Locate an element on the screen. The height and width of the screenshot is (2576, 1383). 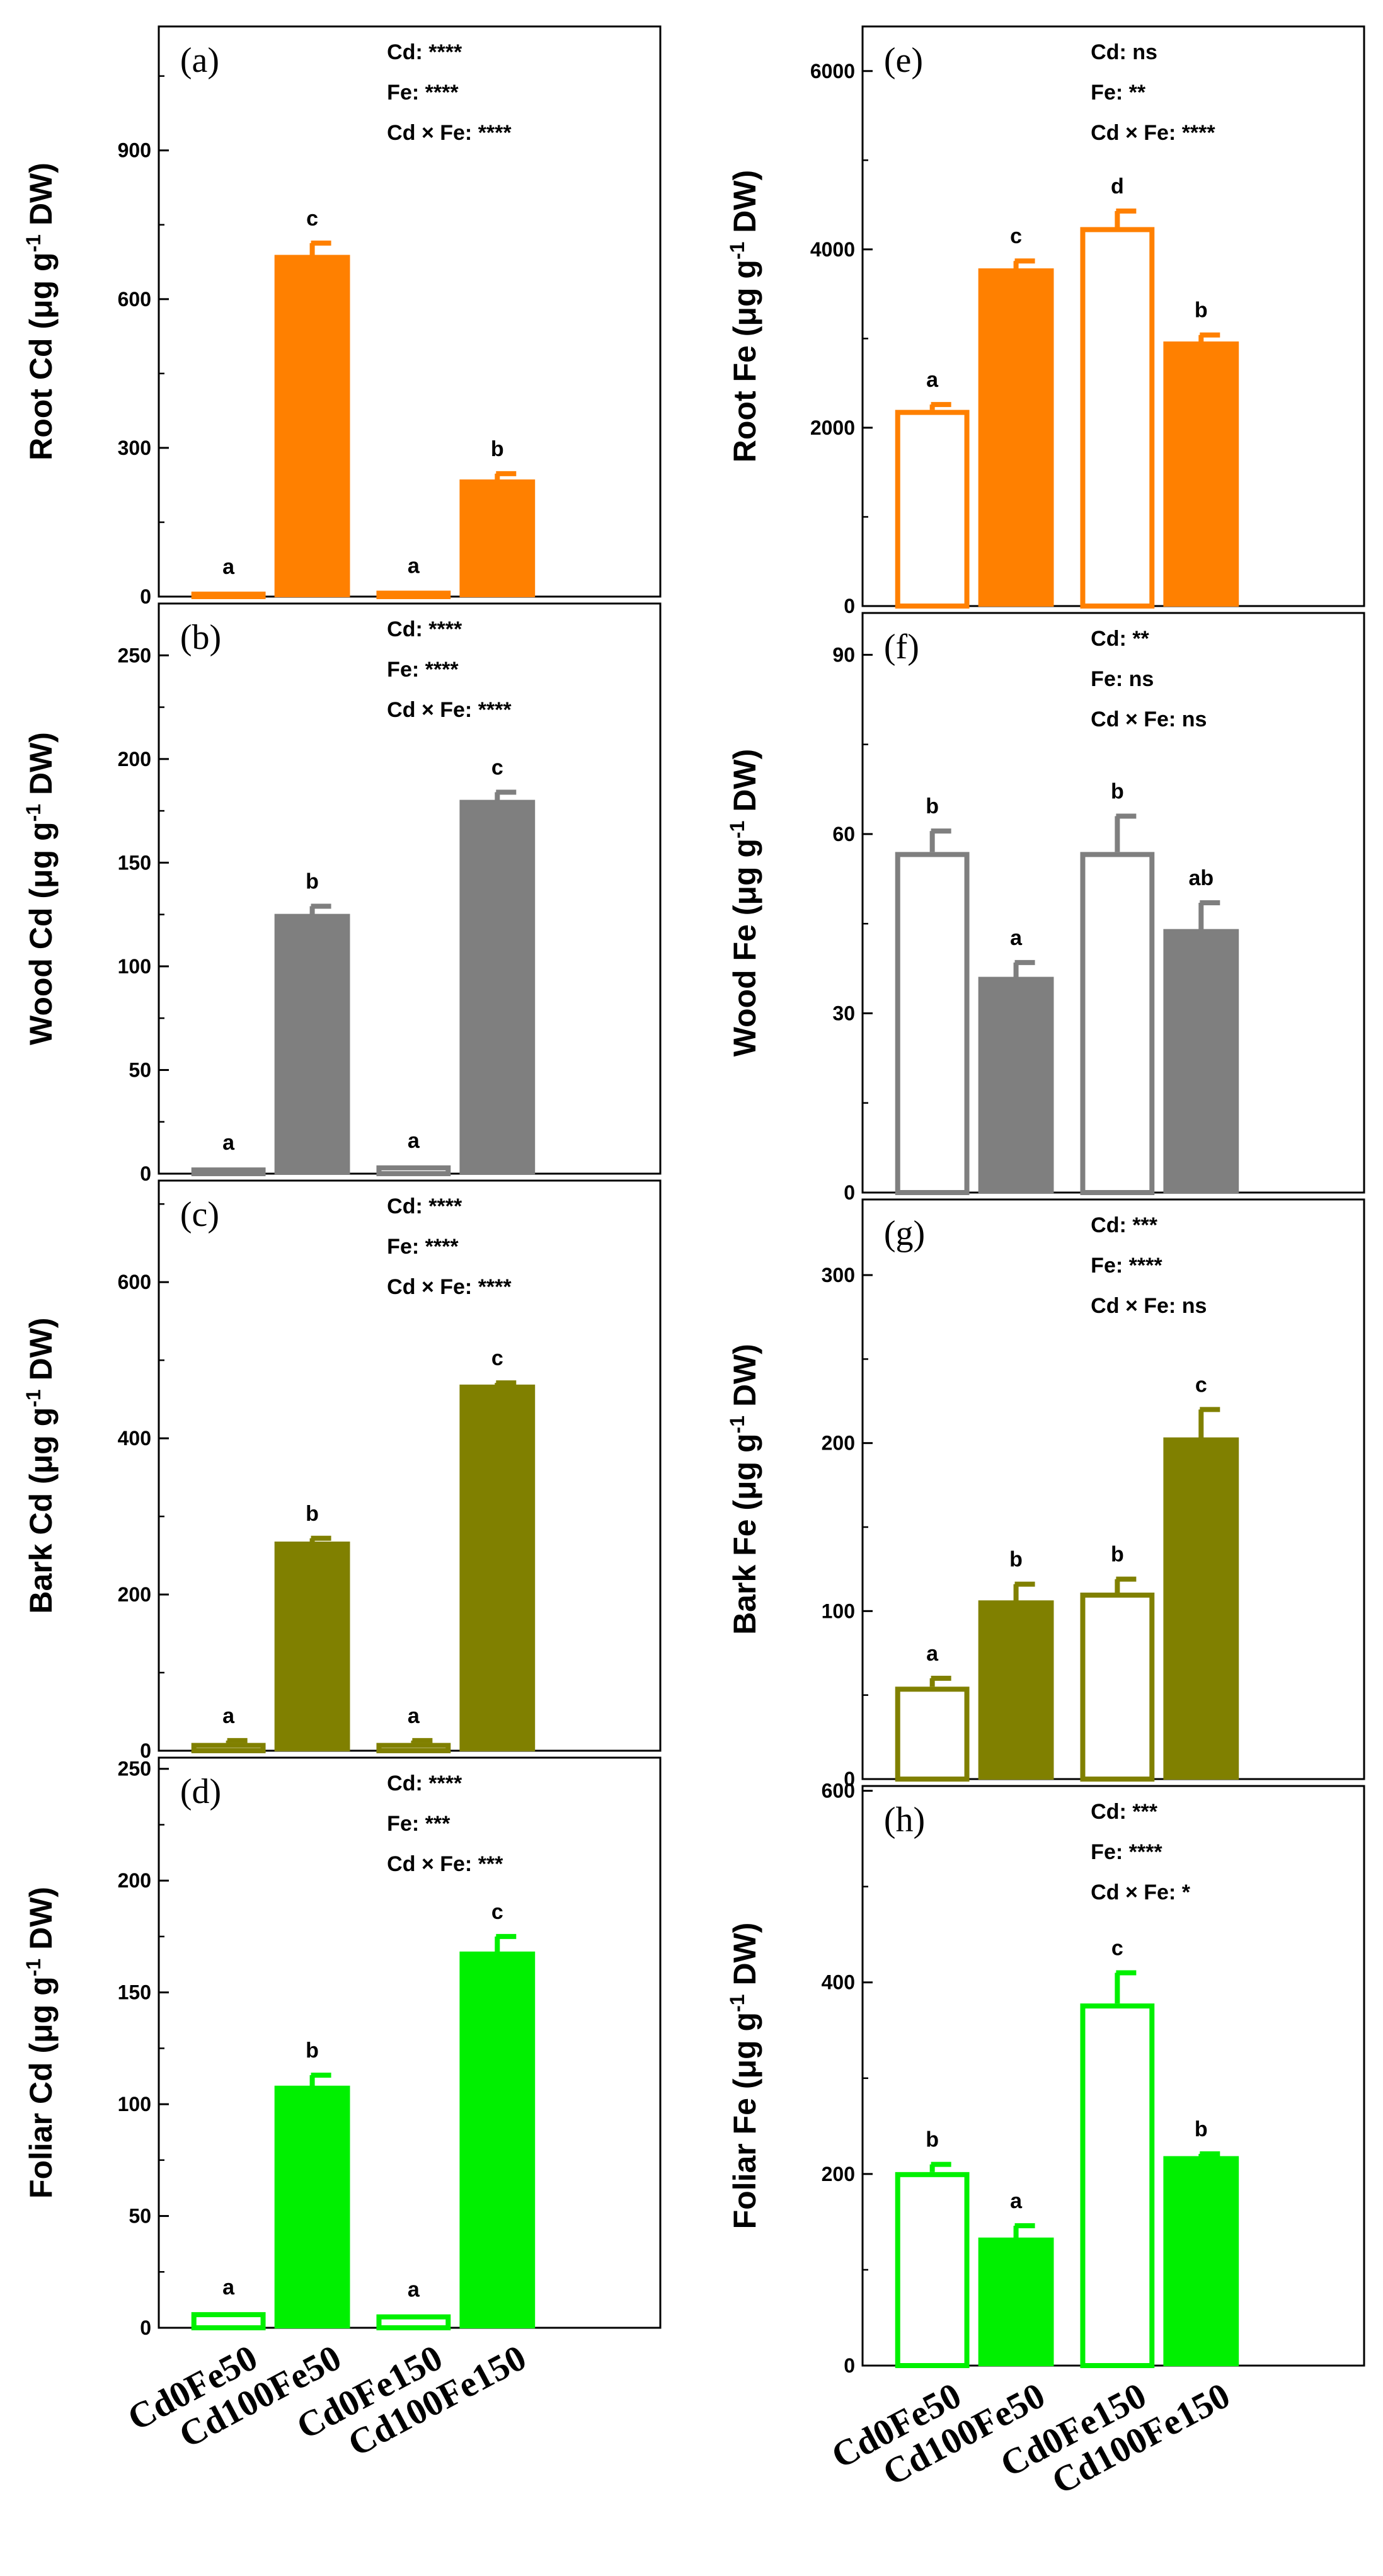
y-axis-label: Foliar Fe (μg g-1 DW) is located at coordinates (744, 2076).